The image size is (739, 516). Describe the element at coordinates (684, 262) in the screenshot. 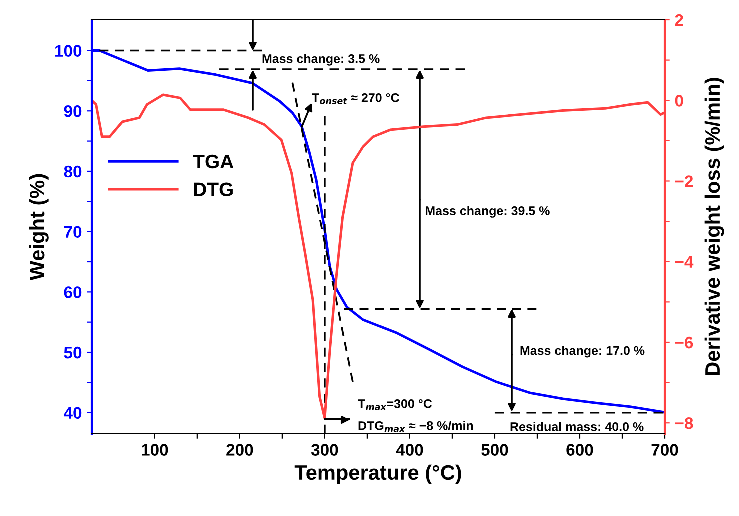

I see `y2-tick-label: −4` at that location.